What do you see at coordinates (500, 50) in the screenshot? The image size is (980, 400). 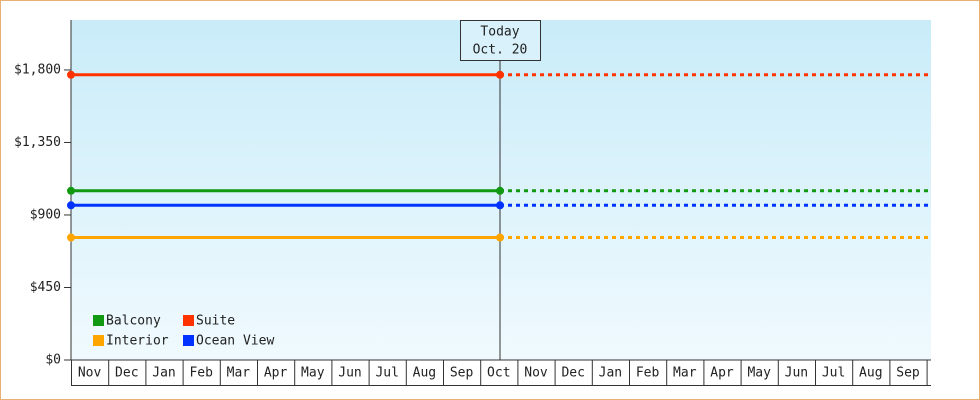 I see `today-date: Oct. 20` at bounding box center [500, 50].